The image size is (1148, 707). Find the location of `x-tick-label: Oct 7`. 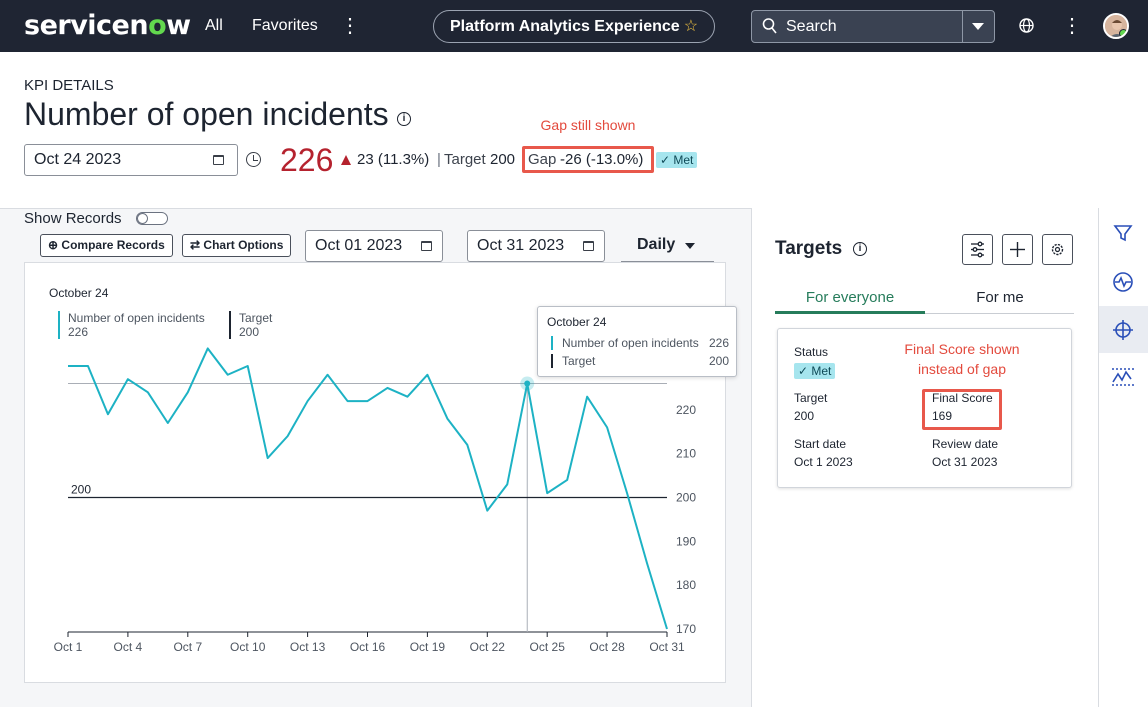

x-tick-label: Oct 7 is located at coordinates (187, 647).